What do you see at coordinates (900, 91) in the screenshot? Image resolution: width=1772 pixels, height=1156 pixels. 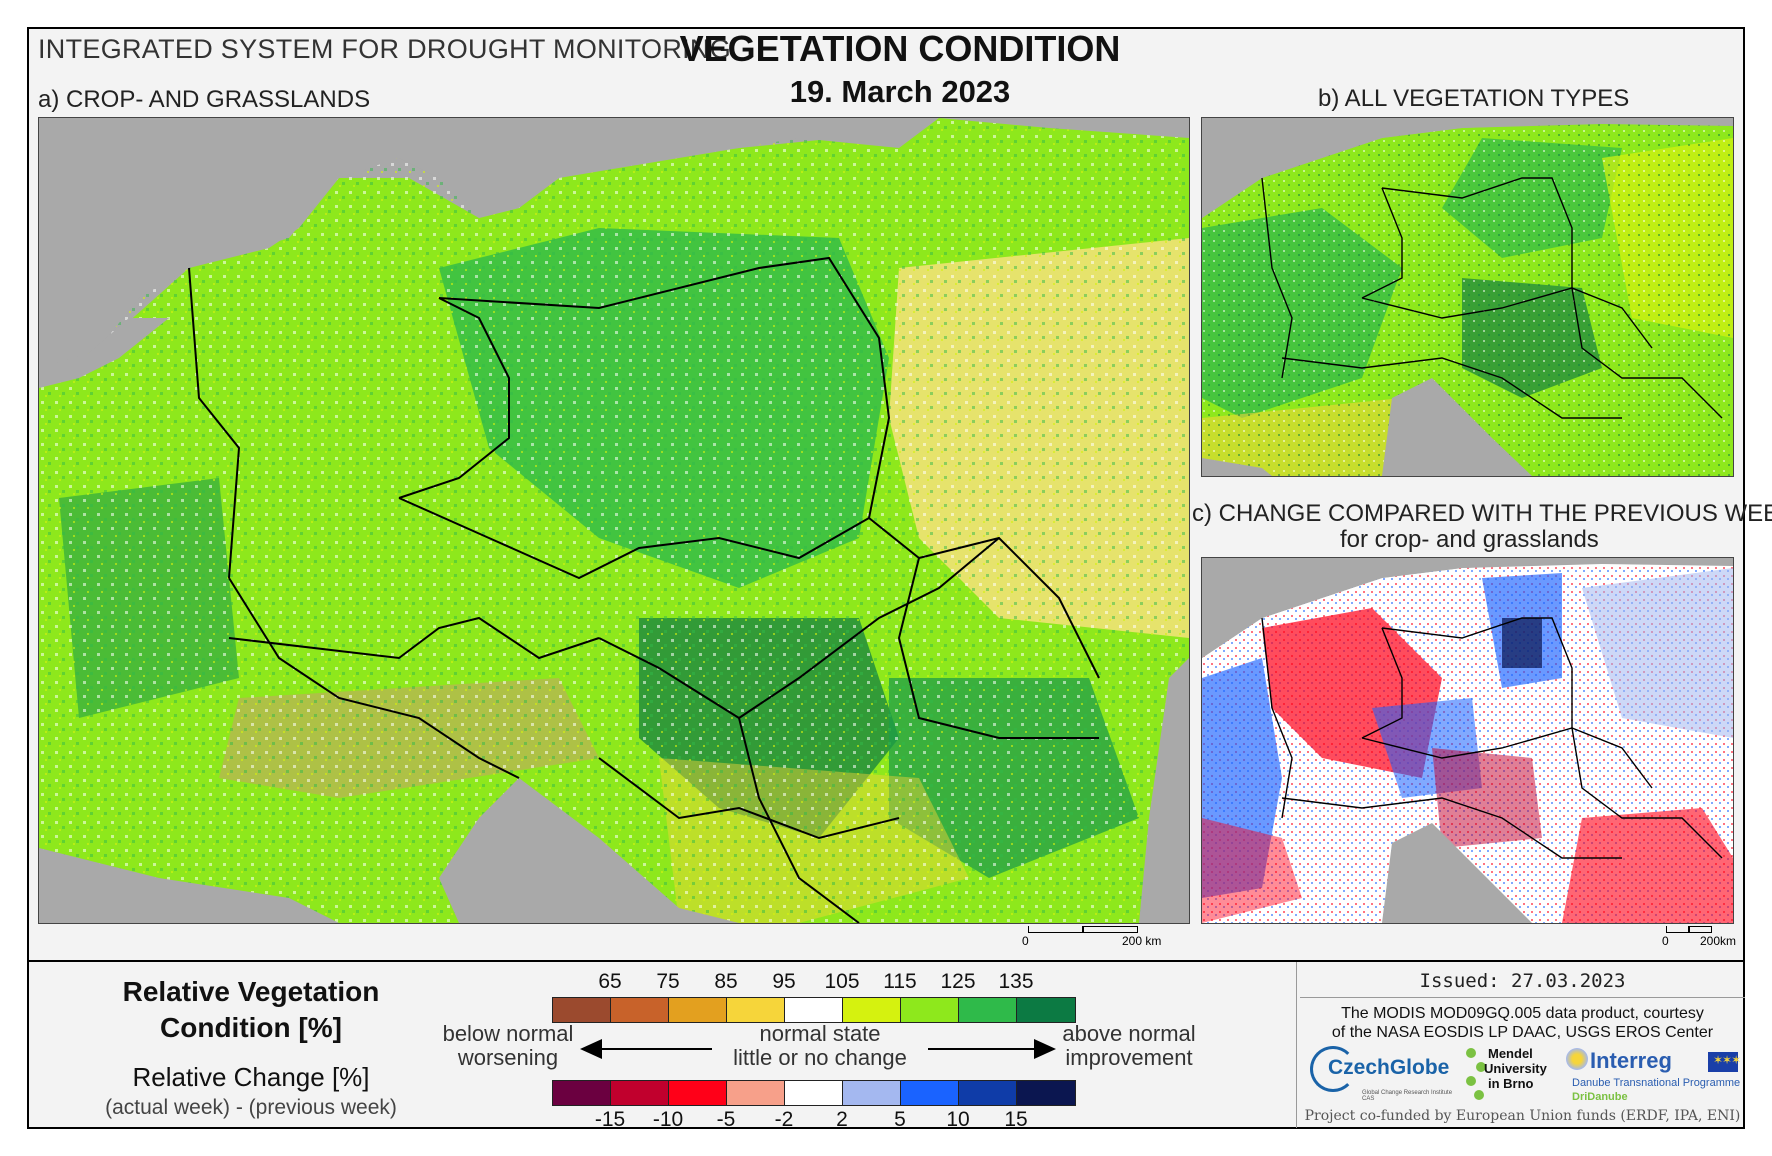 I see `map-date: 19. March 2023` at bounding box center [900, 91].